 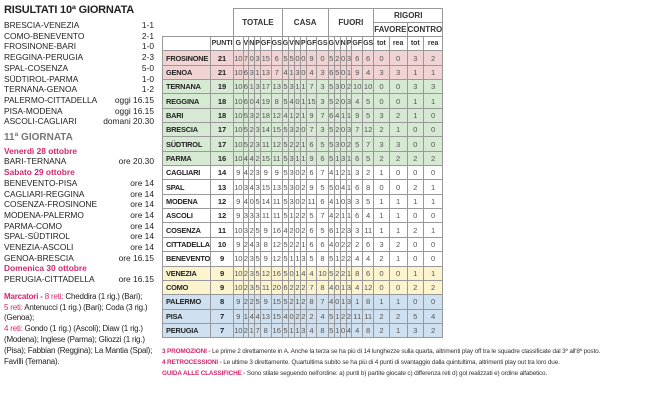 What do you see at coordinates (302, 259) in the screenshot?
I see `table-row: BENEVENTO 9 10 2 3 5 9 12 5 1 1 3 5 8 5 1 2 2 4 4 2 1 0 0` at bounding box center [302, 259].